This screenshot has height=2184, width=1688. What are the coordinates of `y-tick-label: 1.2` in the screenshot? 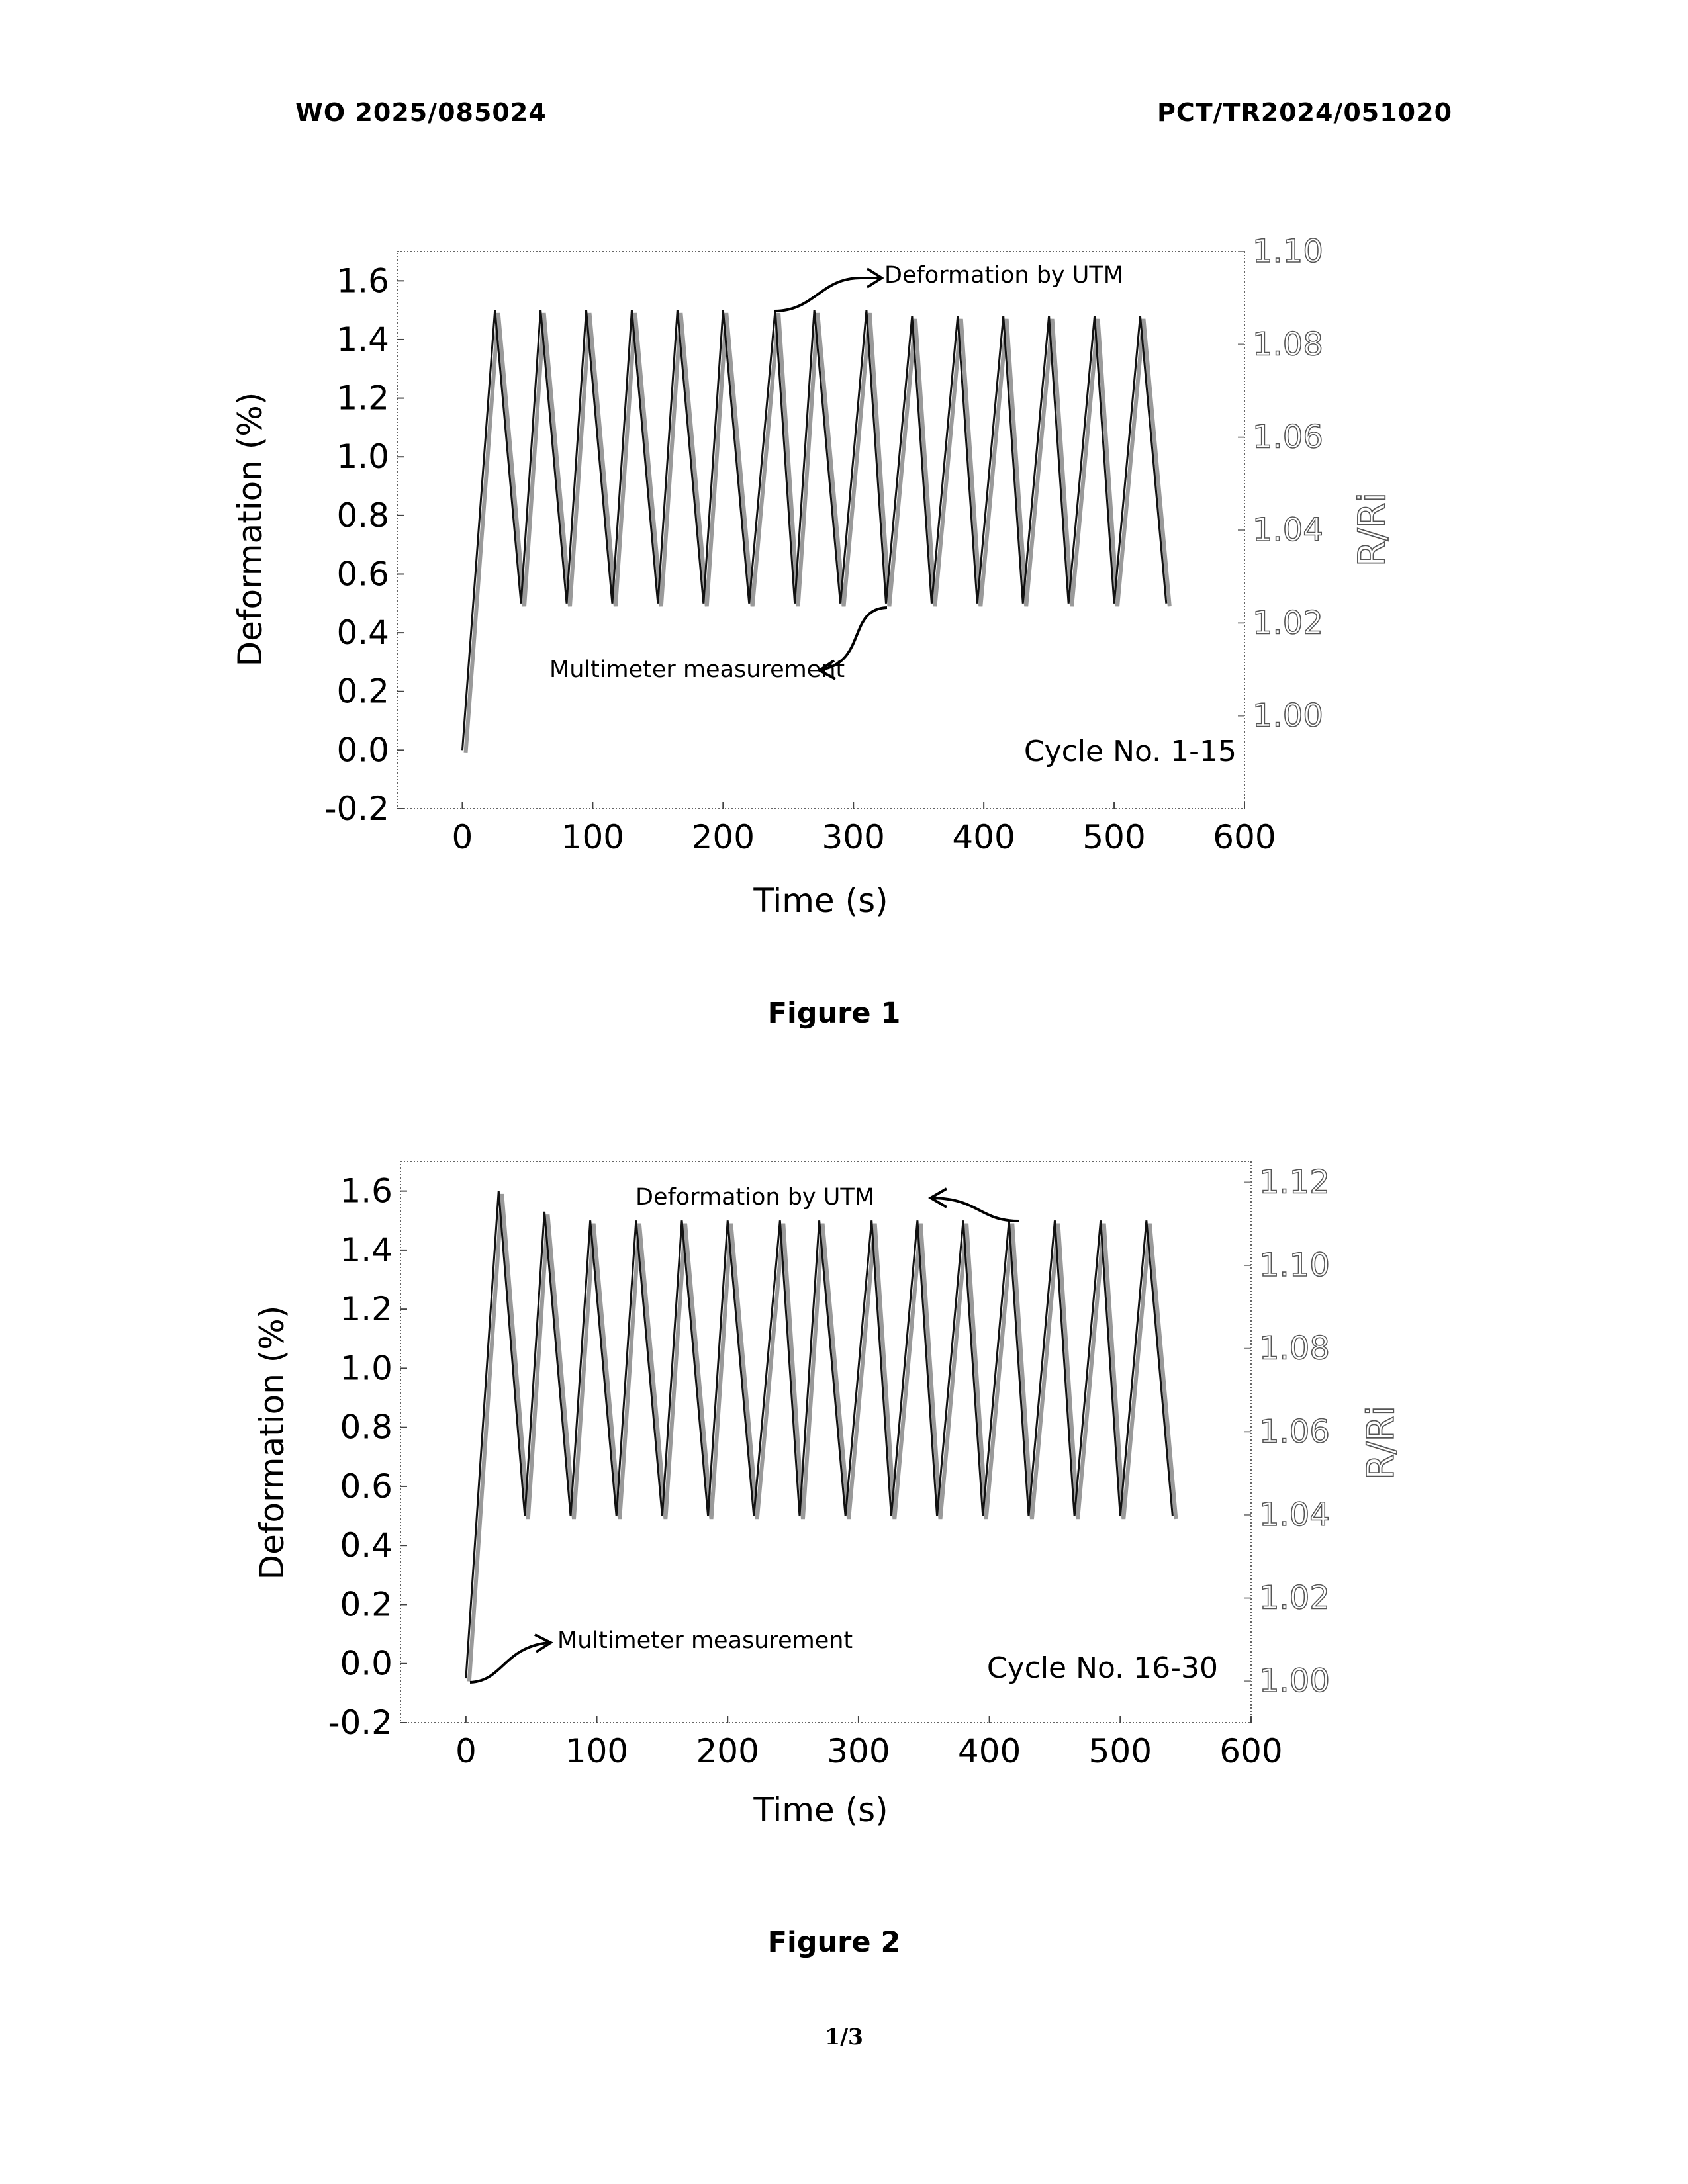 It's located at (366, 1309).